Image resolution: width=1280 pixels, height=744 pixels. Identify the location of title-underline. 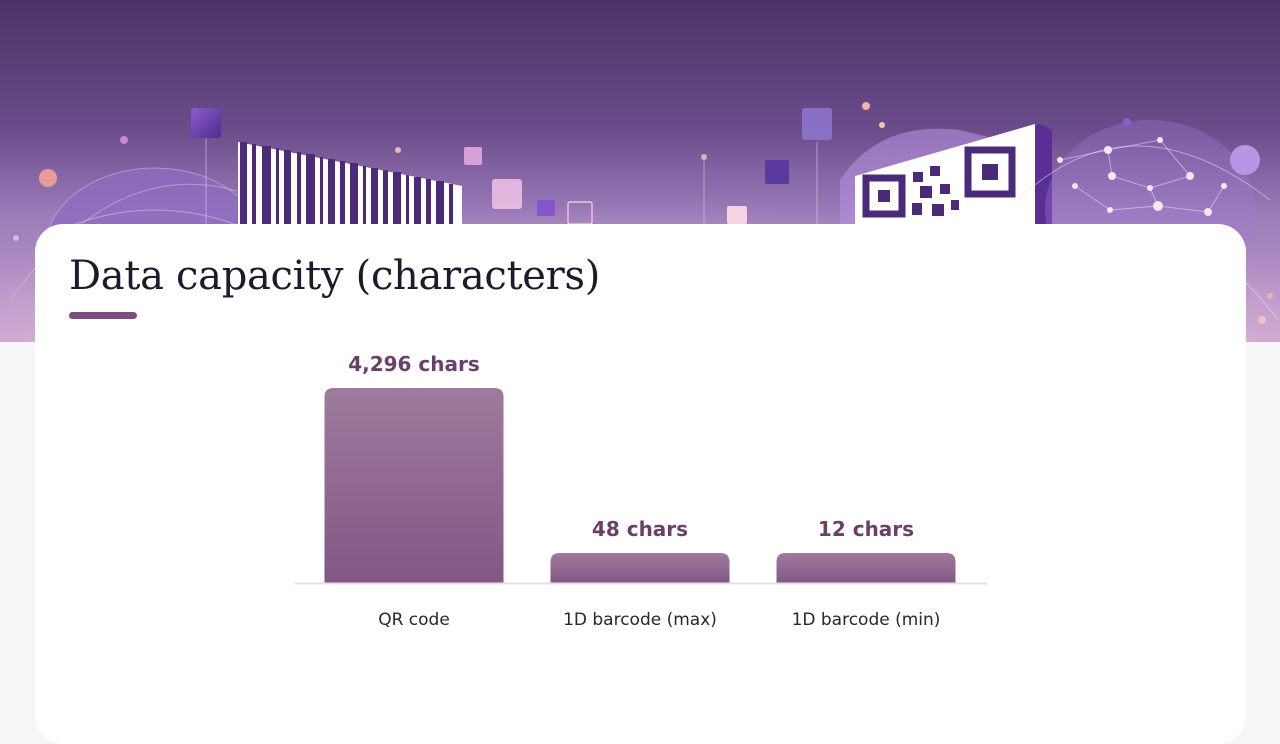
(103, 315).